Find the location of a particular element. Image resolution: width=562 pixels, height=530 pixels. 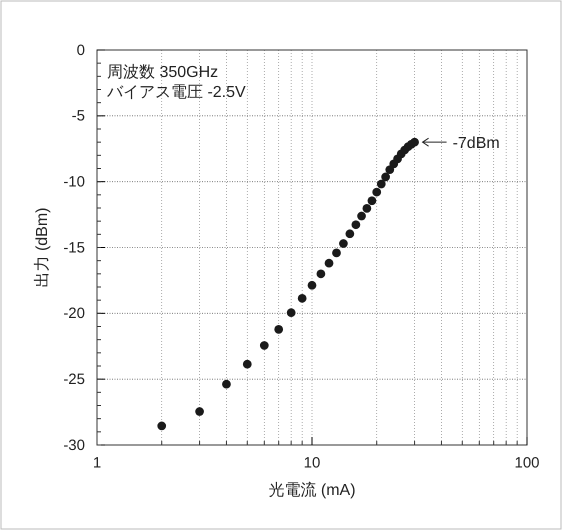

annotation: -7dBm is located at coordinates (476, 143).